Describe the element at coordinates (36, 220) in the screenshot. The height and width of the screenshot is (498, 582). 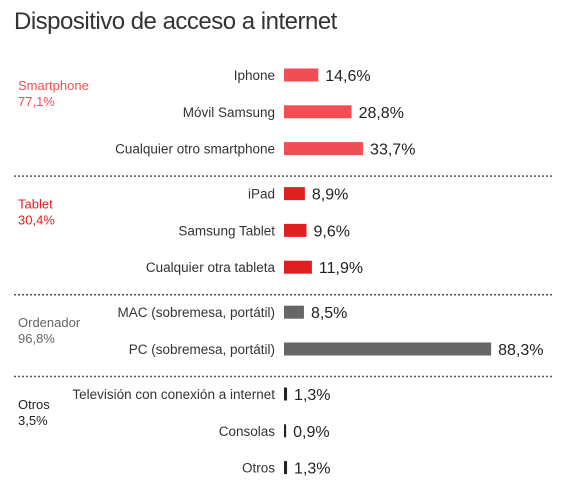
I see `group-total-1: 30,4%` at that location.